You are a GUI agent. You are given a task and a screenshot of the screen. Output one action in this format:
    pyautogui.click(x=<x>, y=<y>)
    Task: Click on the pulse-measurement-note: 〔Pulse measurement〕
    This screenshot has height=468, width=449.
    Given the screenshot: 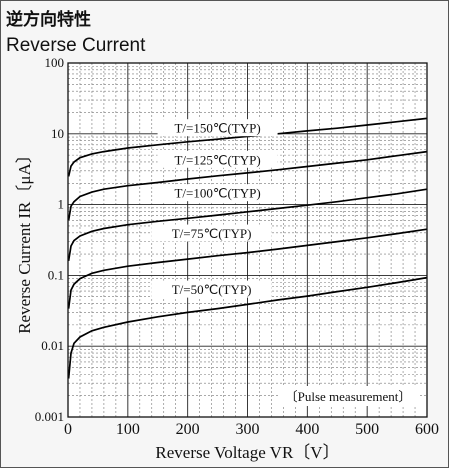 What is the action you would take?
    pyautogui.click(x=348, y=396)
    